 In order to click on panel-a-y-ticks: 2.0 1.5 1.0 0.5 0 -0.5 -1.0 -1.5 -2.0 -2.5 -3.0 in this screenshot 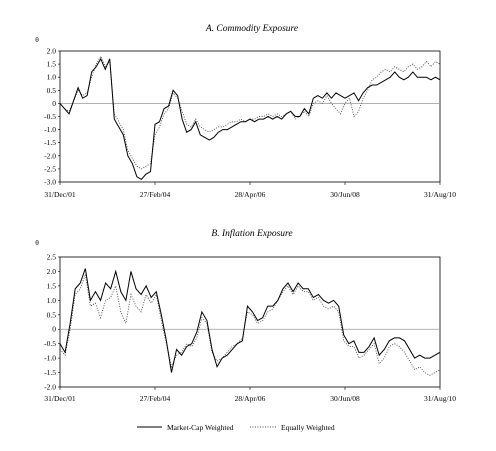, I will do `click(52, 117)`.